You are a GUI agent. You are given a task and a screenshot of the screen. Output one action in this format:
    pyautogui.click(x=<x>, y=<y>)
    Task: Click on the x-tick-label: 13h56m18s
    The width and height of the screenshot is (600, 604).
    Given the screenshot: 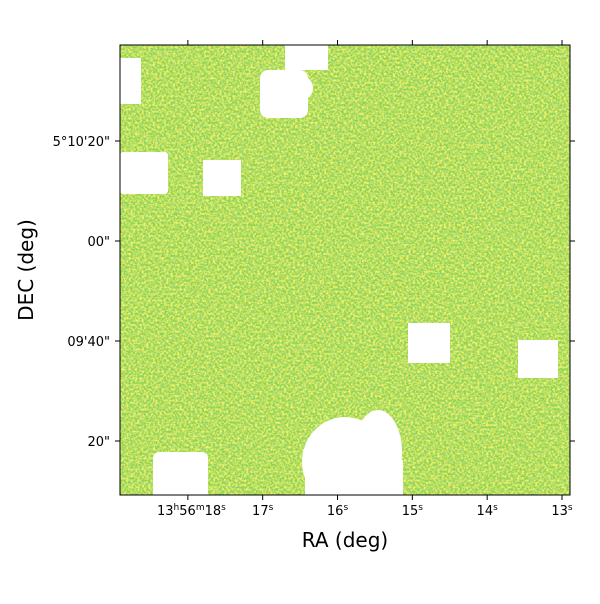 What is the action you would take?
    pyautogui.click(x=191, y=511)
    